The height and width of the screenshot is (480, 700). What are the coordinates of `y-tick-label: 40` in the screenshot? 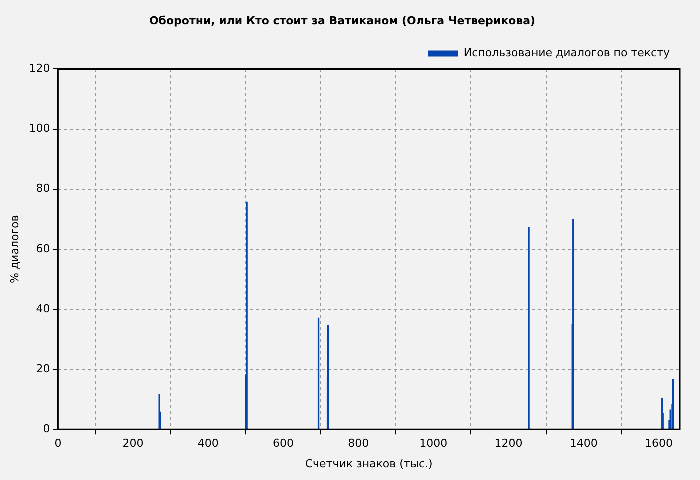 It's located at (43, 309).